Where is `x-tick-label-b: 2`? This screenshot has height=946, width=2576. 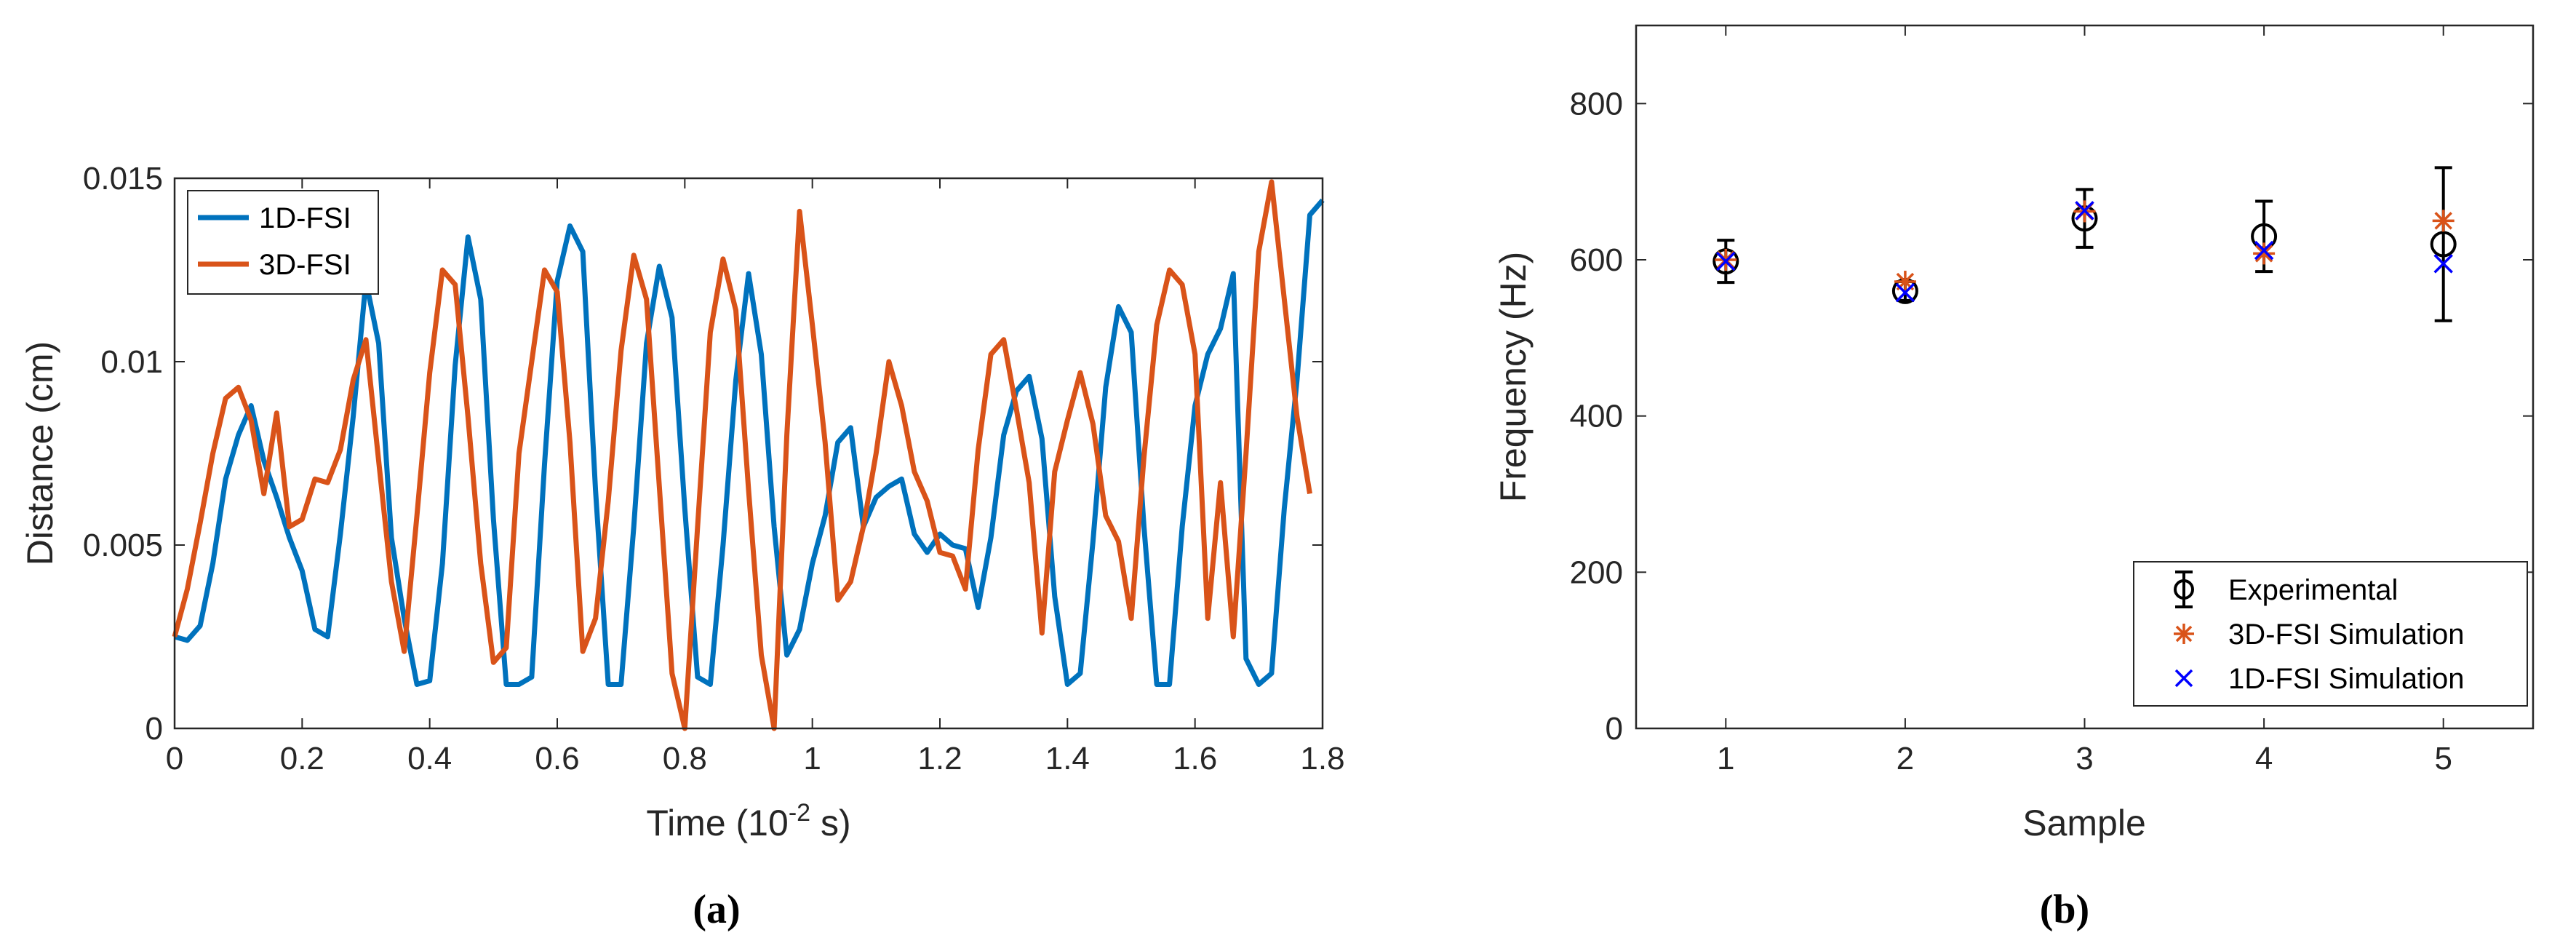
x-tick-label-b: 2 is located at coordinates (1905, 758).